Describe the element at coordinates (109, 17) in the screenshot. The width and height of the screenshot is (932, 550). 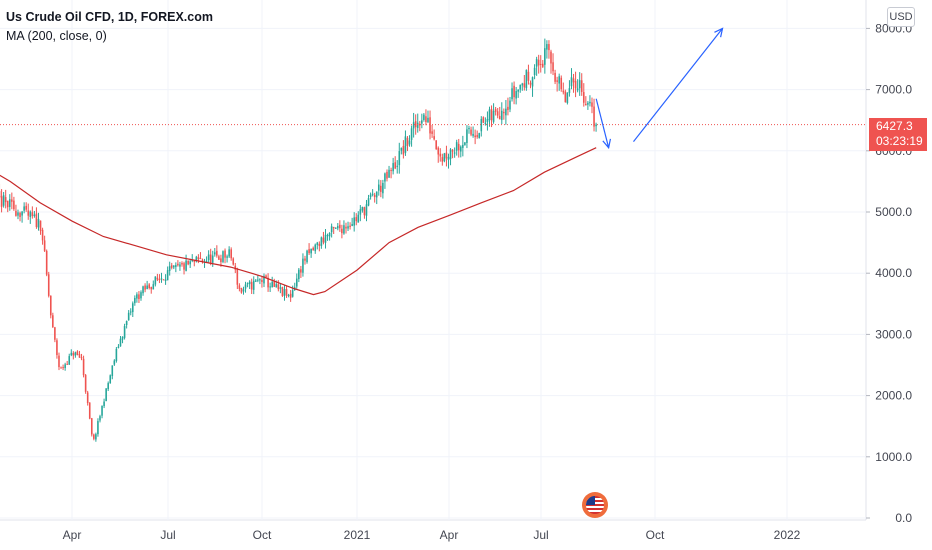
I see `symbol-title: Us Crude Oil CFD, 1D, FOREX.com` at that location.